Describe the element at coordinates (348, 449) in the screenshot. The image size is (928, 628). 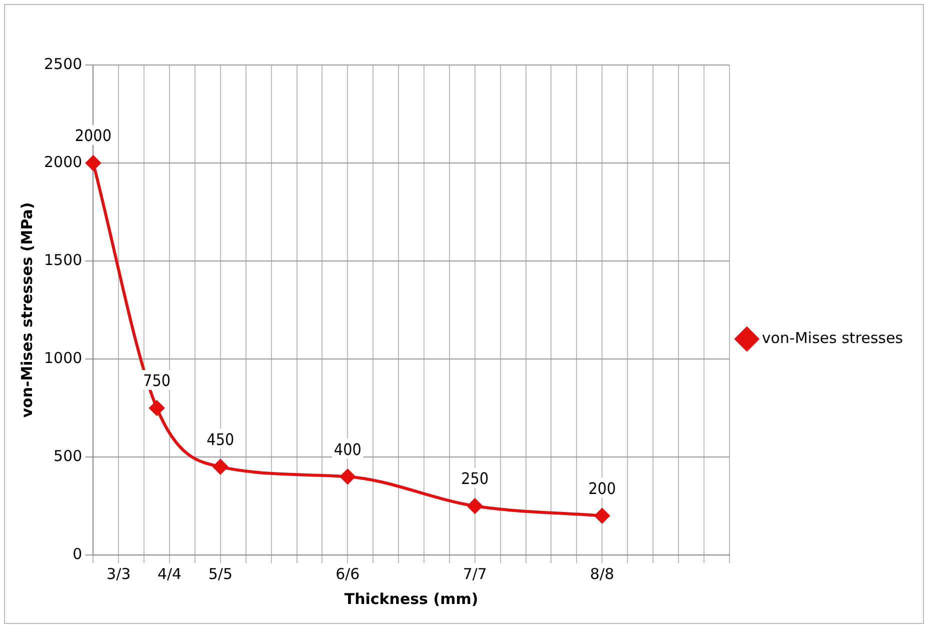
I see `data-label: 400` at that location.